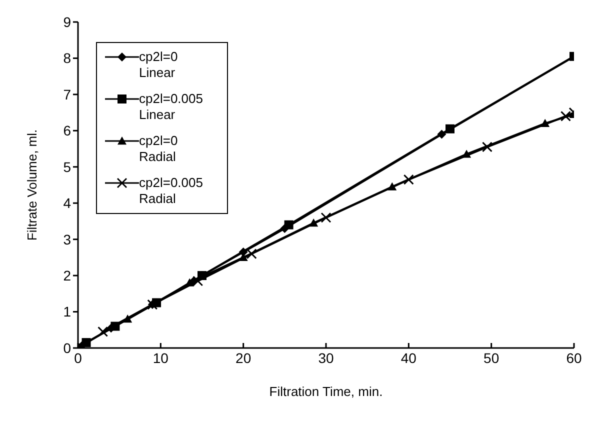  Describe the element at coordinates (159, 65) in the screenshot. I see `legend-label: cp2l=0 Linear` at that location.